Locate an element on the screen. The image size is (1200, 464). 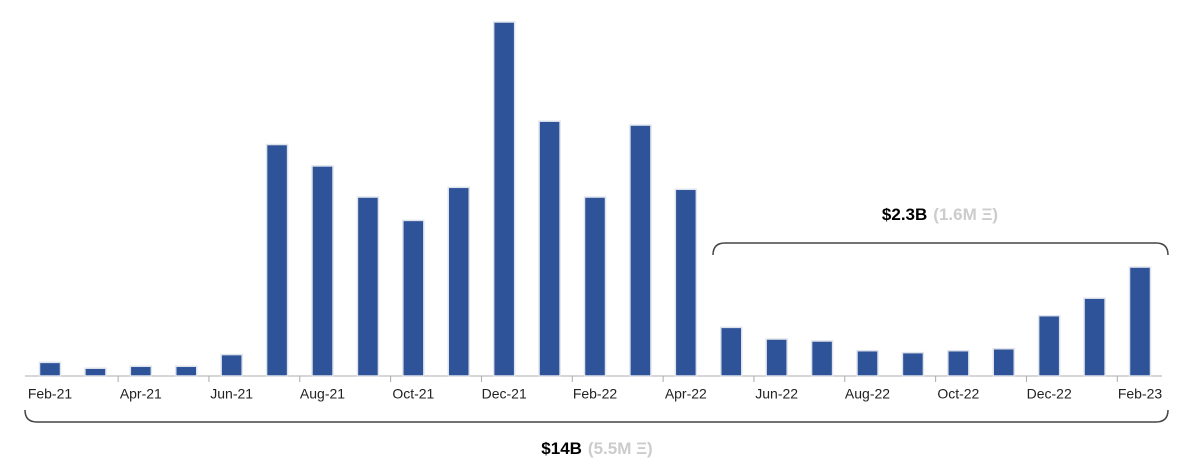
x-tick-label: Apr-21 is located at coordinates (141, 394).